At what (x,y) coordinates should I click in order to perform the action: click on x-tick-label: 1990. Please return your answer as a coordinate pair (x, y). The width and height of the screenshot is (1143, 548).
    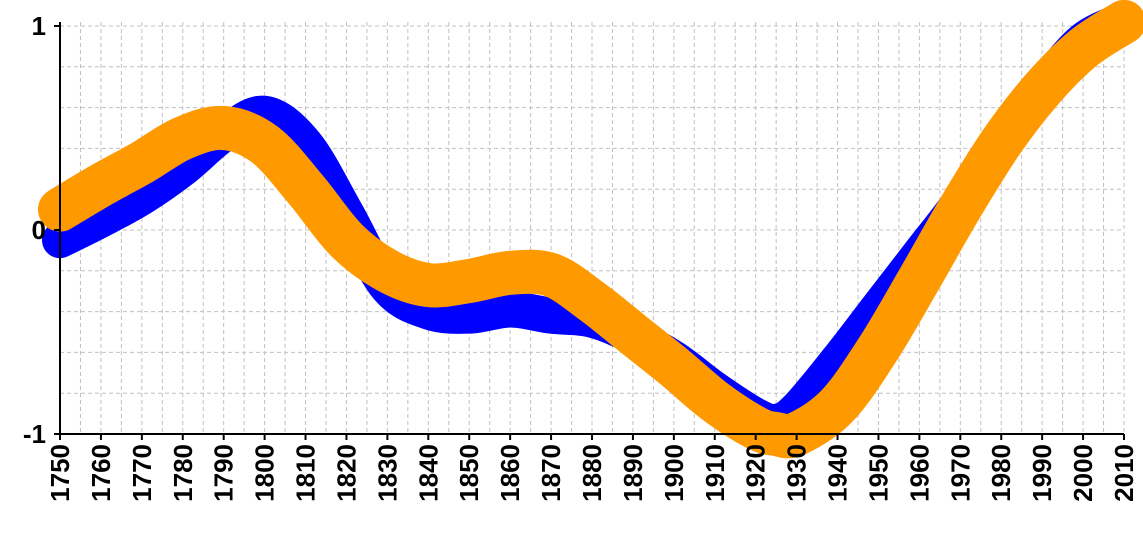
    Looking at the image, I should click on (1042, 473).